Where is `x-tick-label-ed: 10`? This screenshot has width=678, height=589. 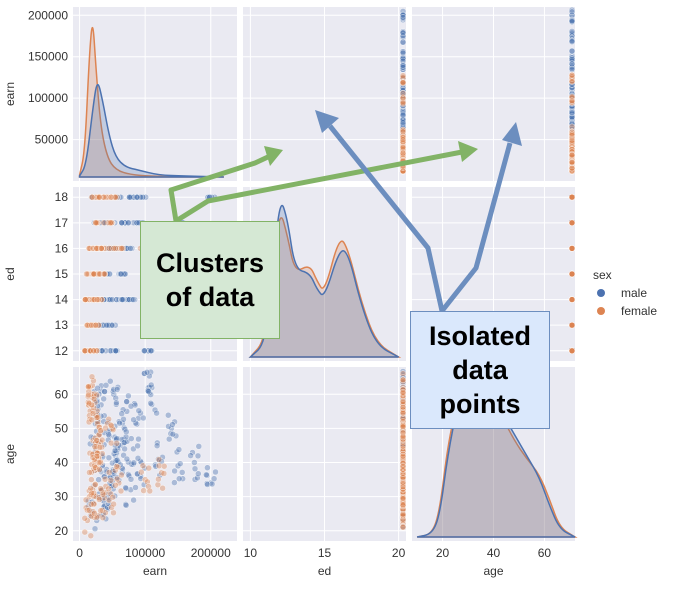 x-tick-label-ed: 10 is located at coordinates (251, 553).